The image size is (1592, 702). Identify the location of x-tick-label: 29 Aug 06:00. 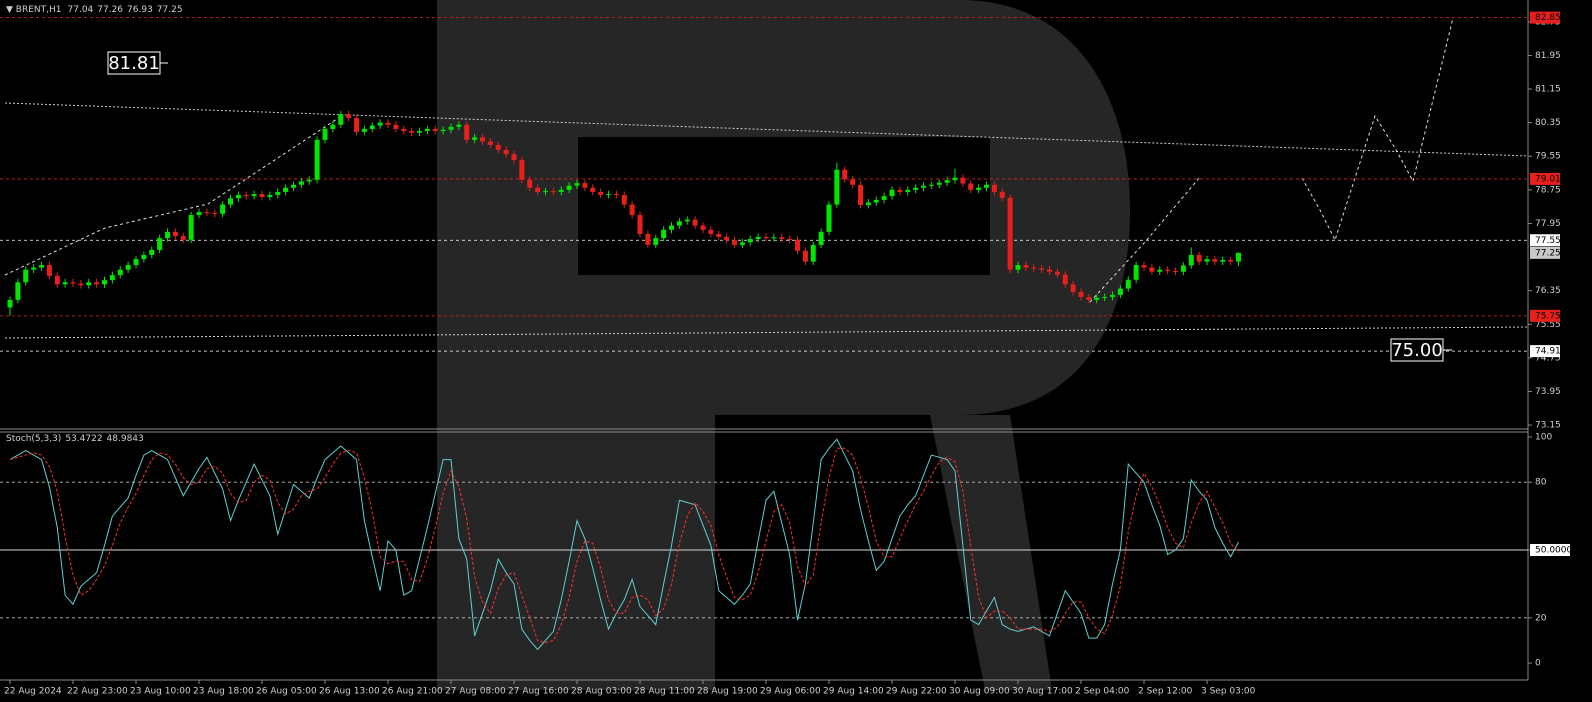
(790, 692).